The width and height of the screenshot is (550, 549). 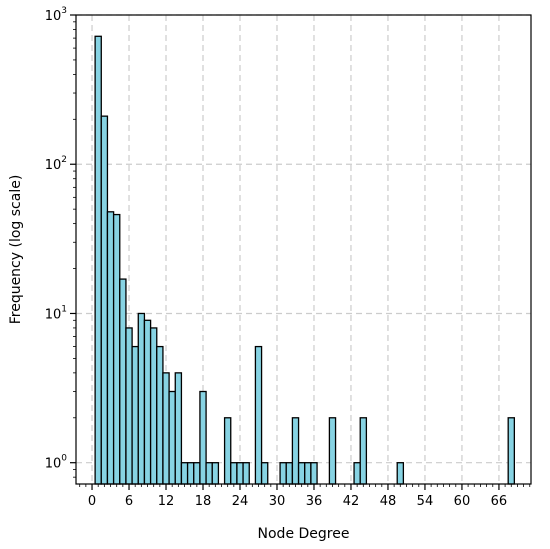 I want to click on x-tick-label: 12, so click(x=166, y=501).